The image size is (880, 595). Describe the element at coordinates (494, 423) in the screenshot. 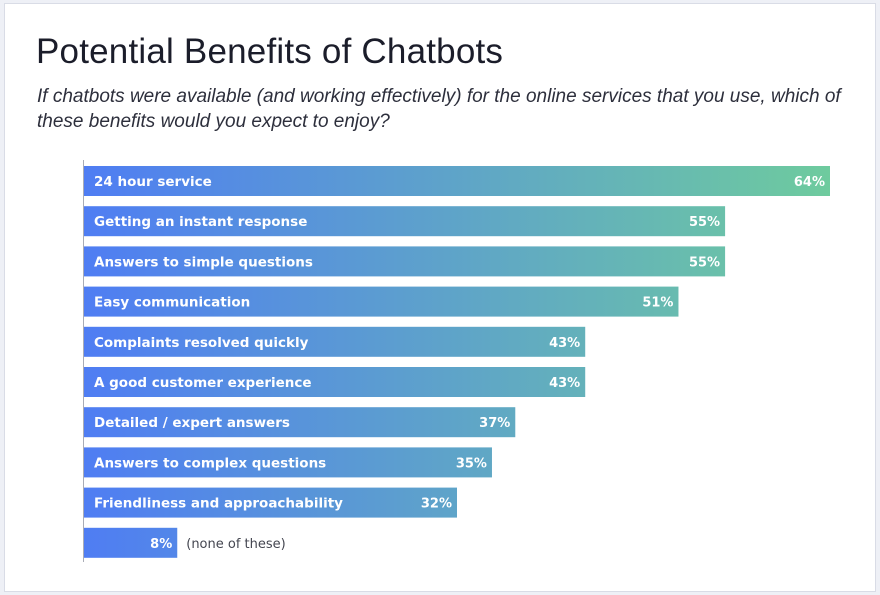

I see `value-label-7: 37%` at that location.